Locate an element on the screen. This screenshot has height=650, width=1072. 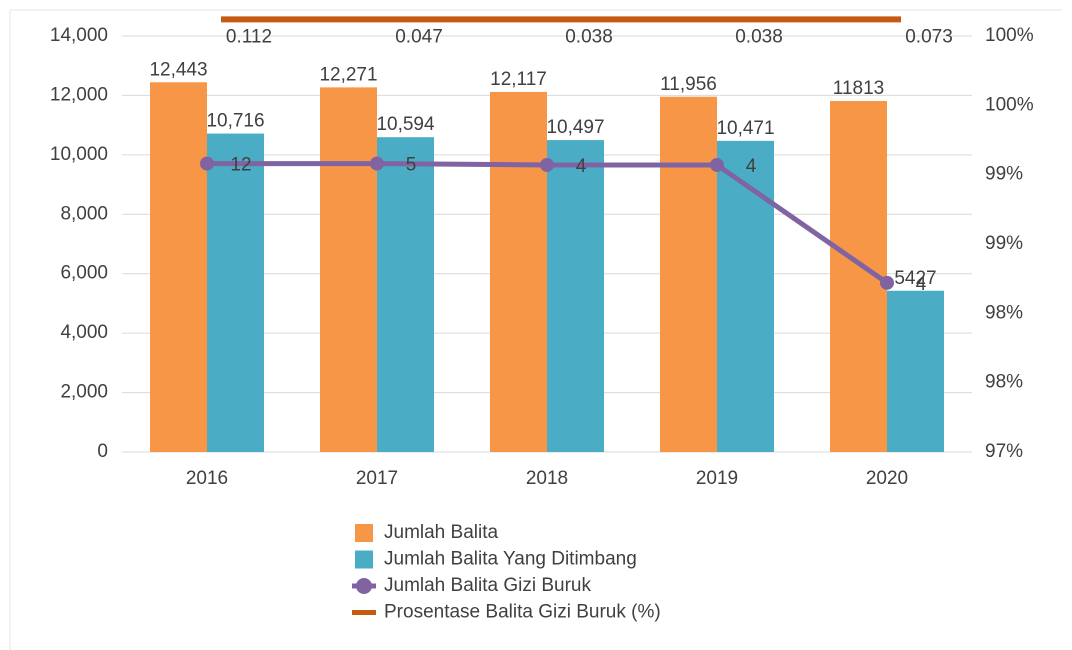
data-label: 12,117 is located at coordinates (518, 79).